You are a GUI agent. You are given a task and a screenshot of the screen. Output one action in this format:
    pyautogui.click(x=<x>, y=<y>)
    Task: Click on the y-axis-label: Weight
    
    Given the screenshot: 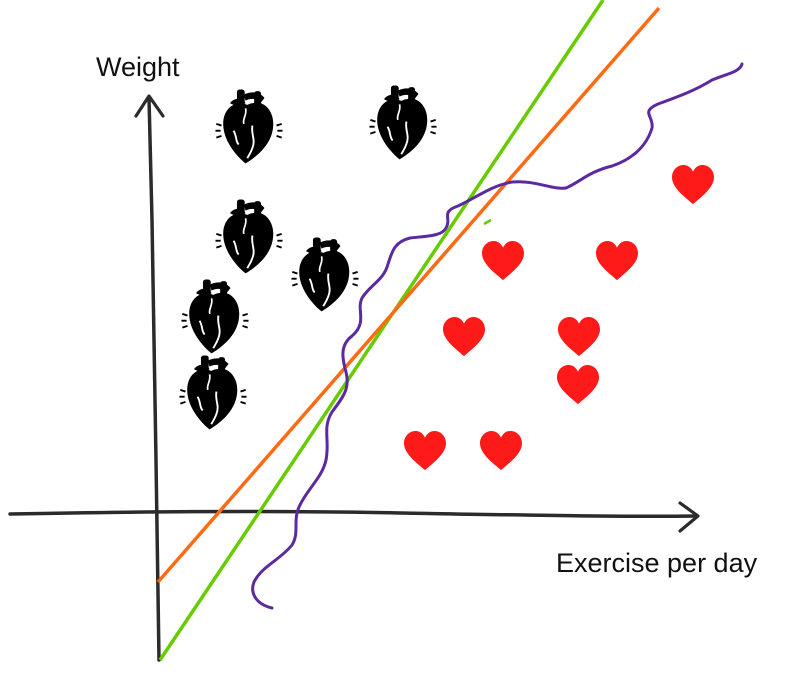 What is the action you would take?
    pyautogui.click(x=138, y=67)
    